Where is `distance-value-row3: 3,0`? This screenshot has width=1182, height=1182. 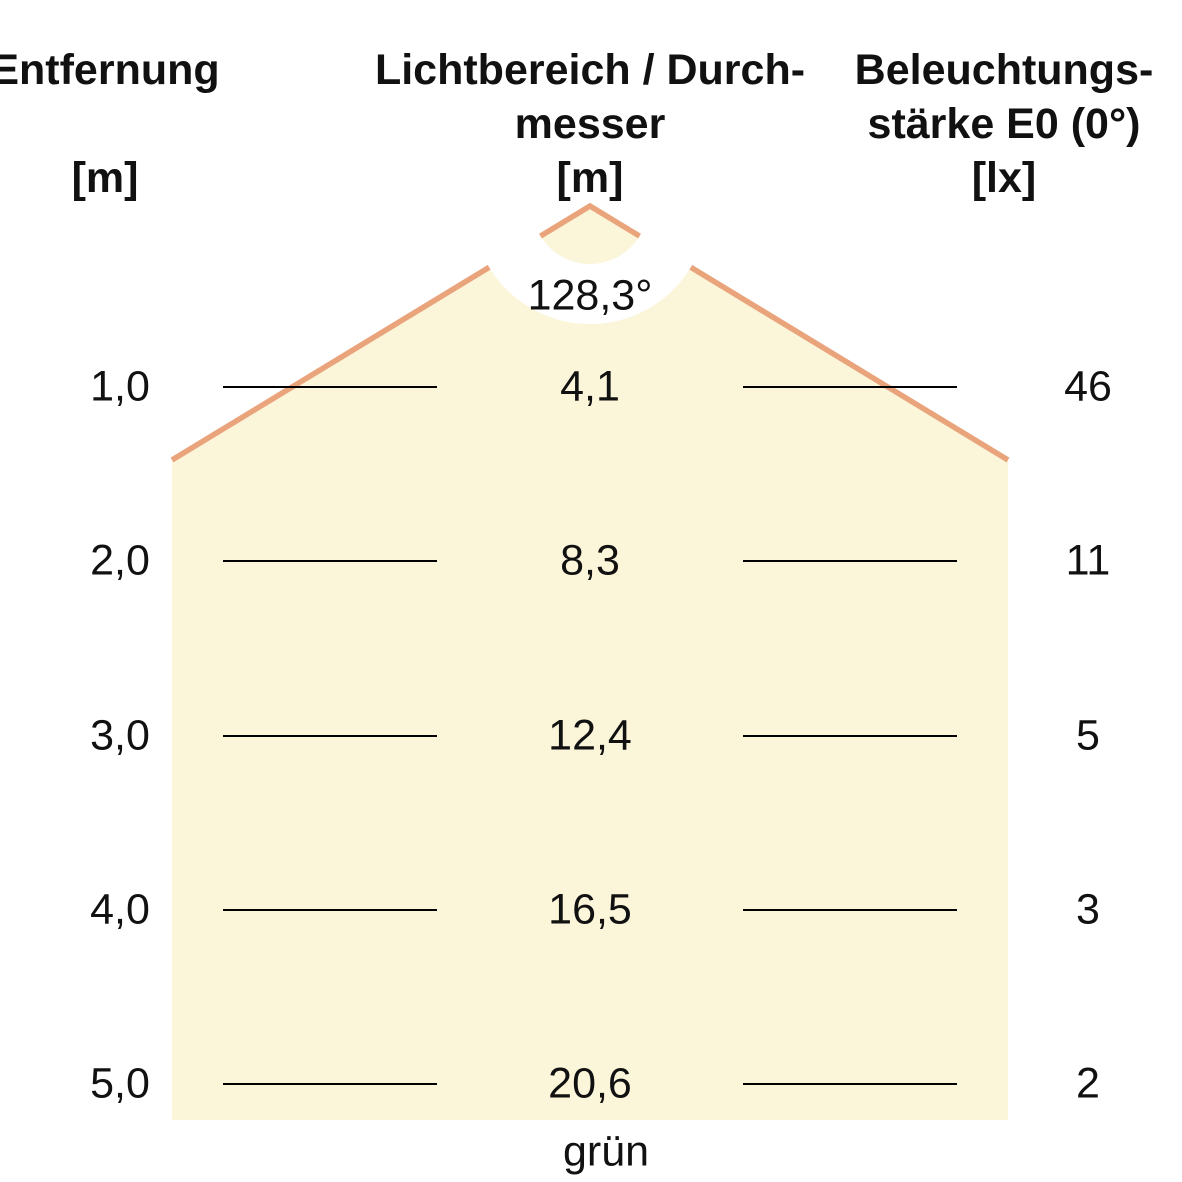
distance-value-row3: 3,0 is located at coordinates (120, 735).